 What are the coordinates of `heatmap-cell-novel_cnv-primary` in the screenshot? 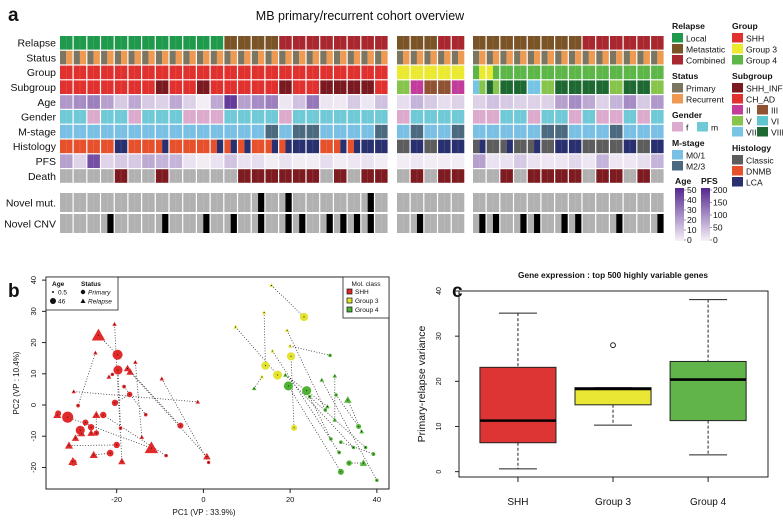 It's located at (517, 223).